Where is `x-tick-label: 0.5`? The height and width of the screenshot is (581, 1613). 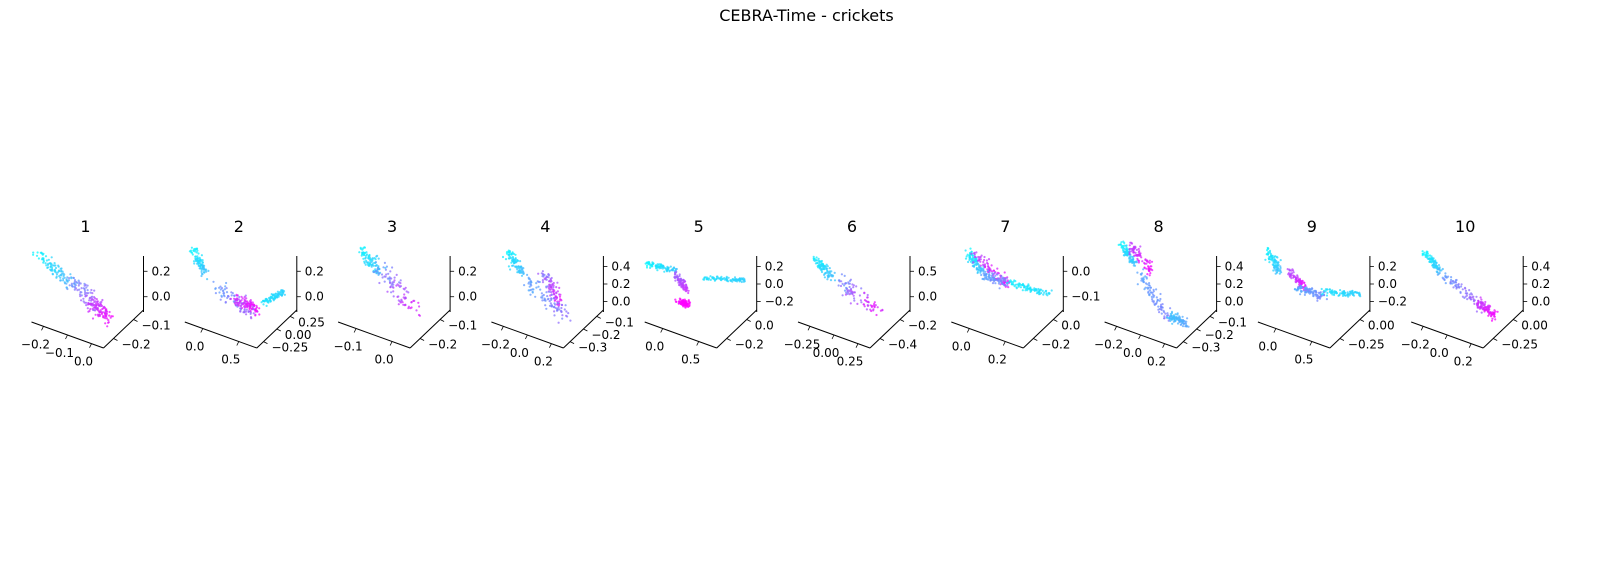
x-tick-label: 0.5 is located at coordinates (1303, 360).